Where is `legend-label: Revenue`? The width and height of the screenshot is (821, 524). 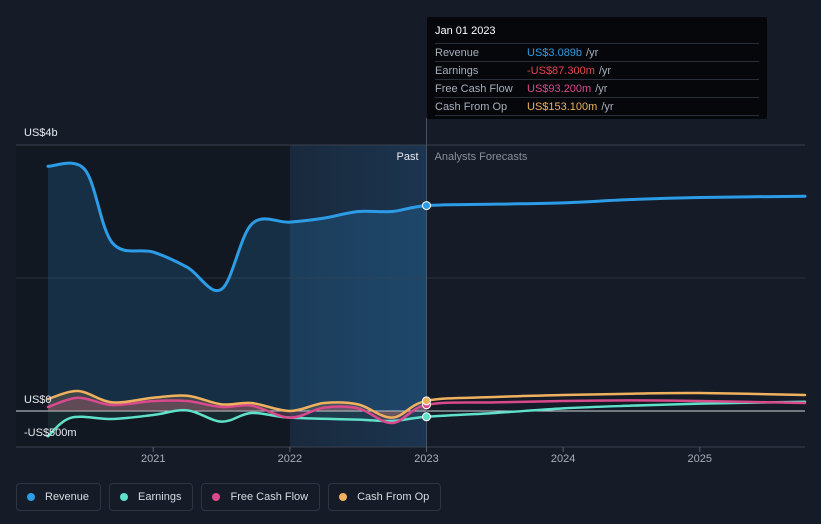 legend-label: Revenue is located at coordinates (67, 497).